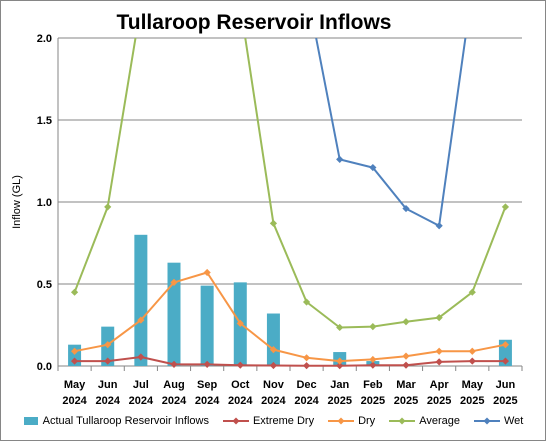 This screenshot has width=546, height=441. I want to click on legend-item: Dry, so click(351, 421).